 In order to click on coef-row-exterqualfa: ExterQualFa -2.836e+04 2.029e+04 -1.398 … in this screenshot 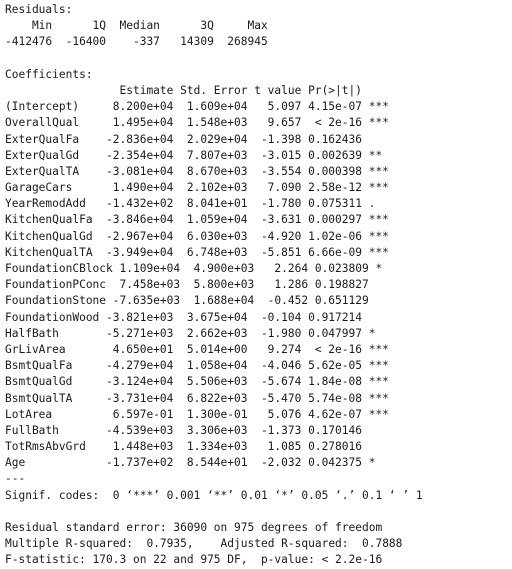, I will do `click(197, 139)`.